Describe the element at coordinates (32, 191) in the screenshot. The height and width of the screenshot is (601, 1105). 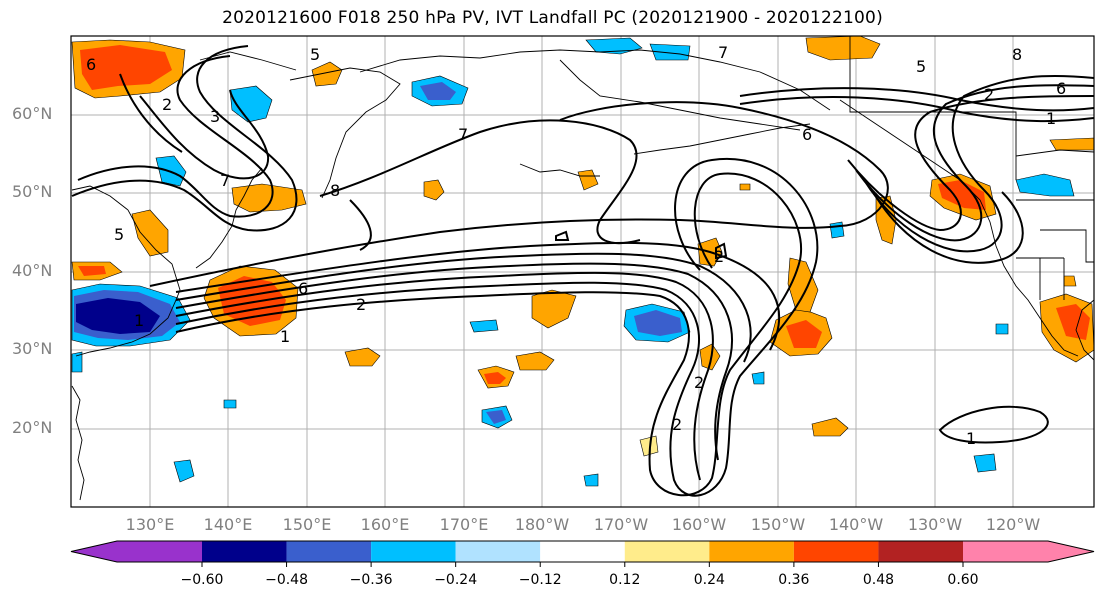
I see `lat-label-50n: 50°N` at that location.